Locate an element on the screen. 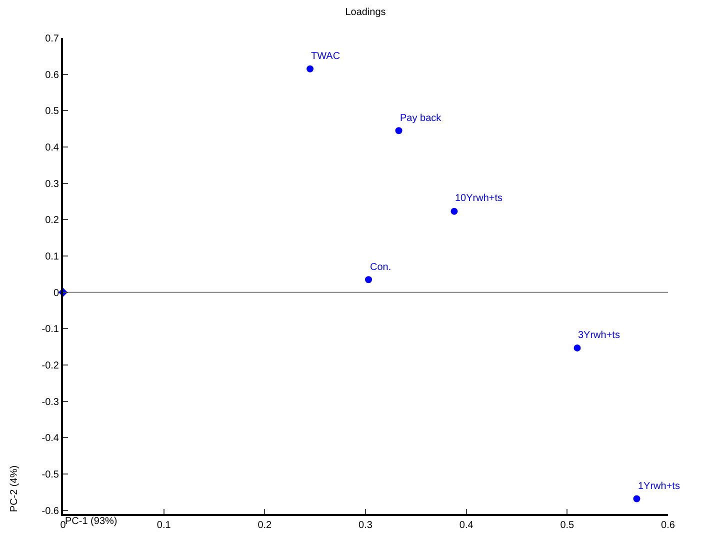 This screenshot has height=540, width=710. annotation: 1Yrwh+ts is located at coordinates (659, 486).